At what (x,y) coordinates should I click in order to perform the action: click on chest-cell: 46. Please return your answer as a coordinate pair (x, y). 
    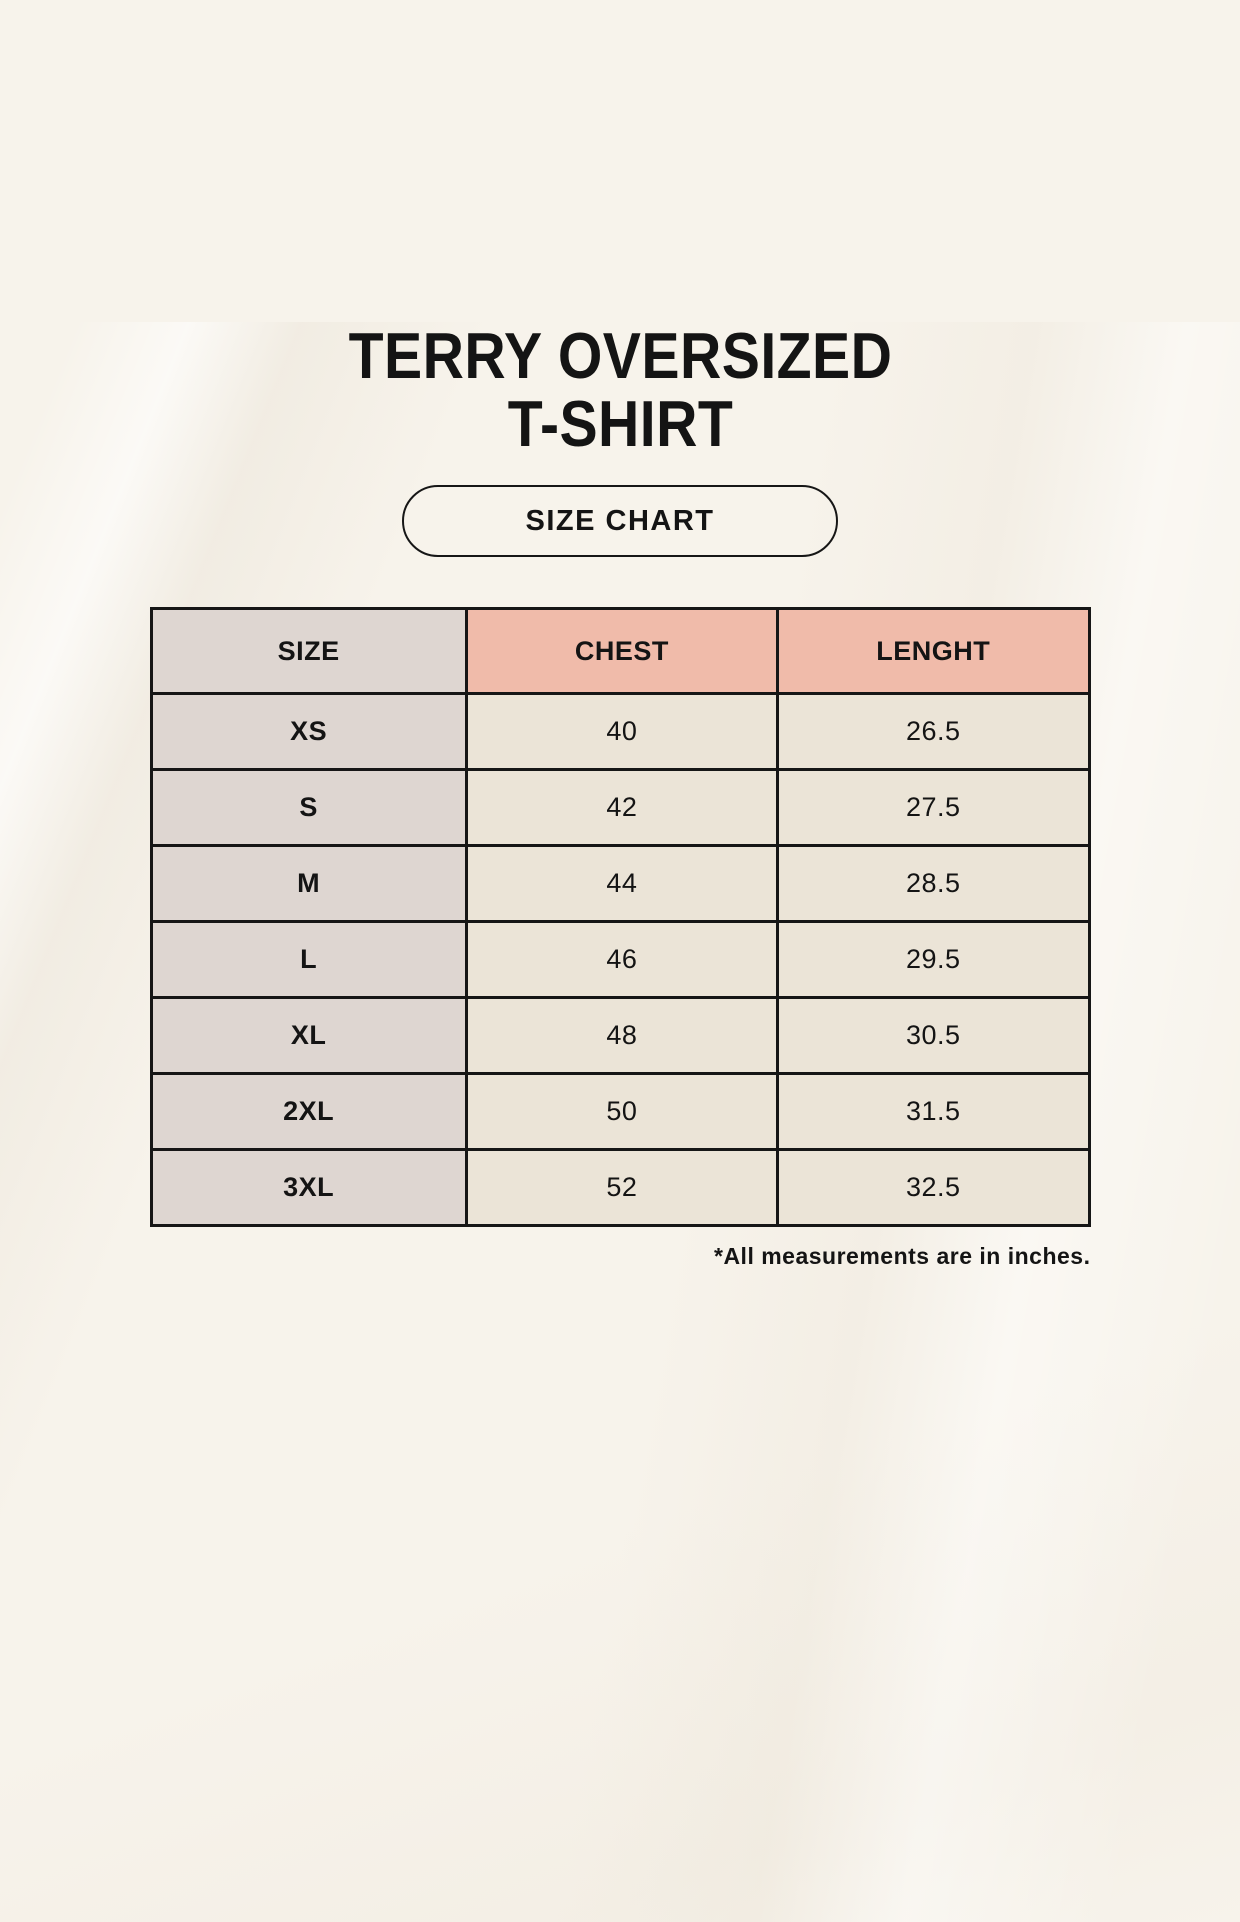
    Looking at the image, I should click on (622, 960).